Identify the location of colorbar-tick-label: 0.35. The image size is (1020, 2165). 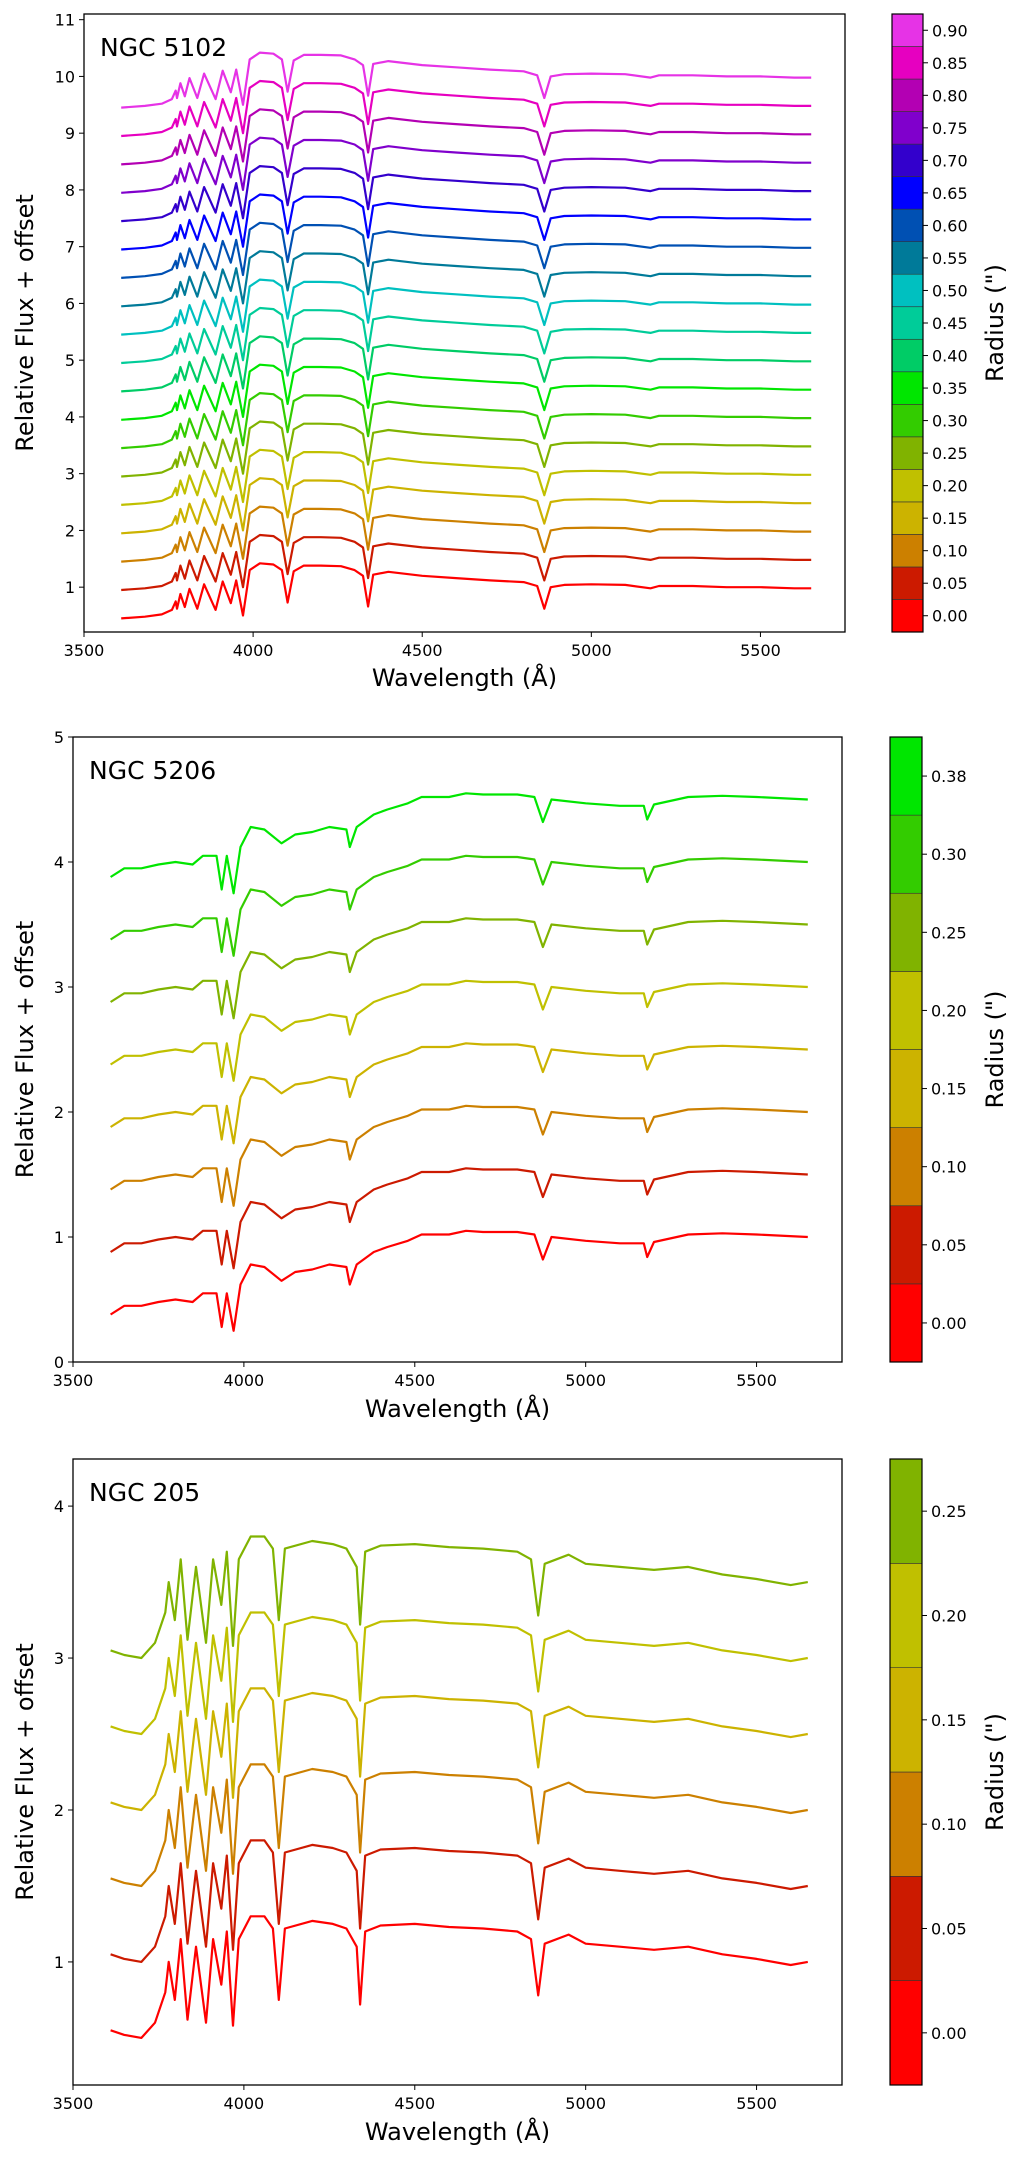
(950, 388).